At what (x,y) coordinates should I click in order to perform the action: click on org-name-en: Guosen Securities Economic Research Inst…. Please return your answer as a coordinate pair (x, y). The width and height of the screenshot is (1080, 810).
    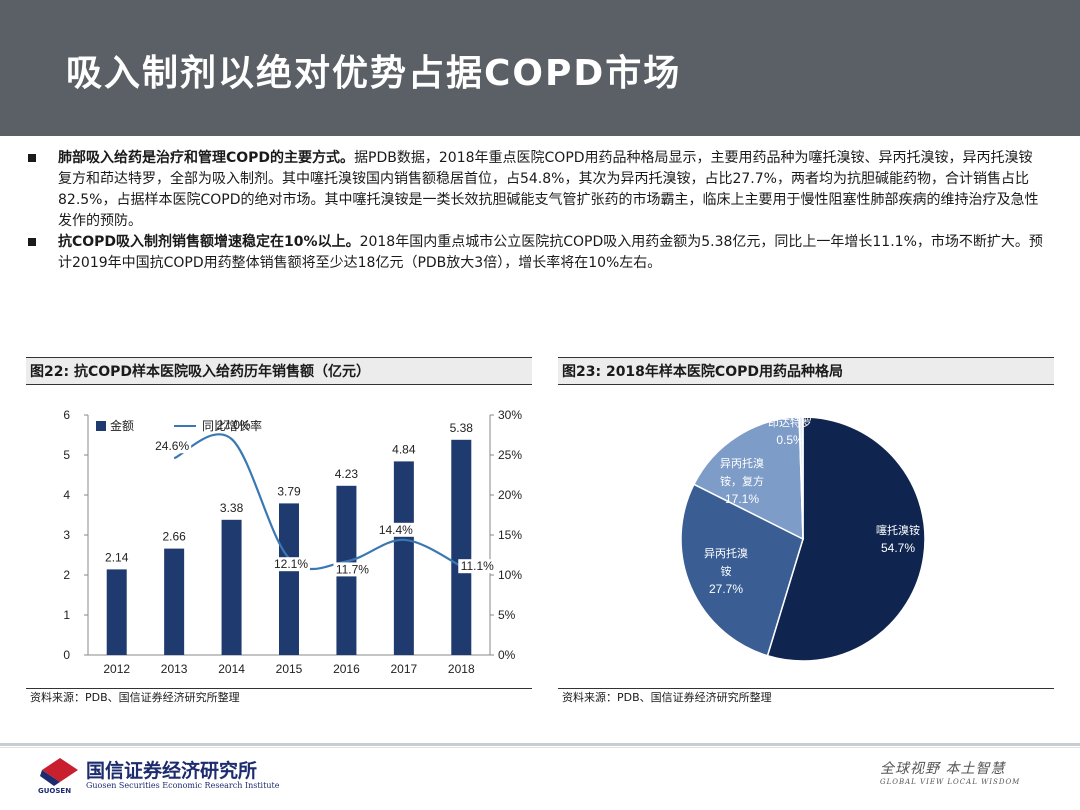
    Looking at the image, I should click on (183, 785).